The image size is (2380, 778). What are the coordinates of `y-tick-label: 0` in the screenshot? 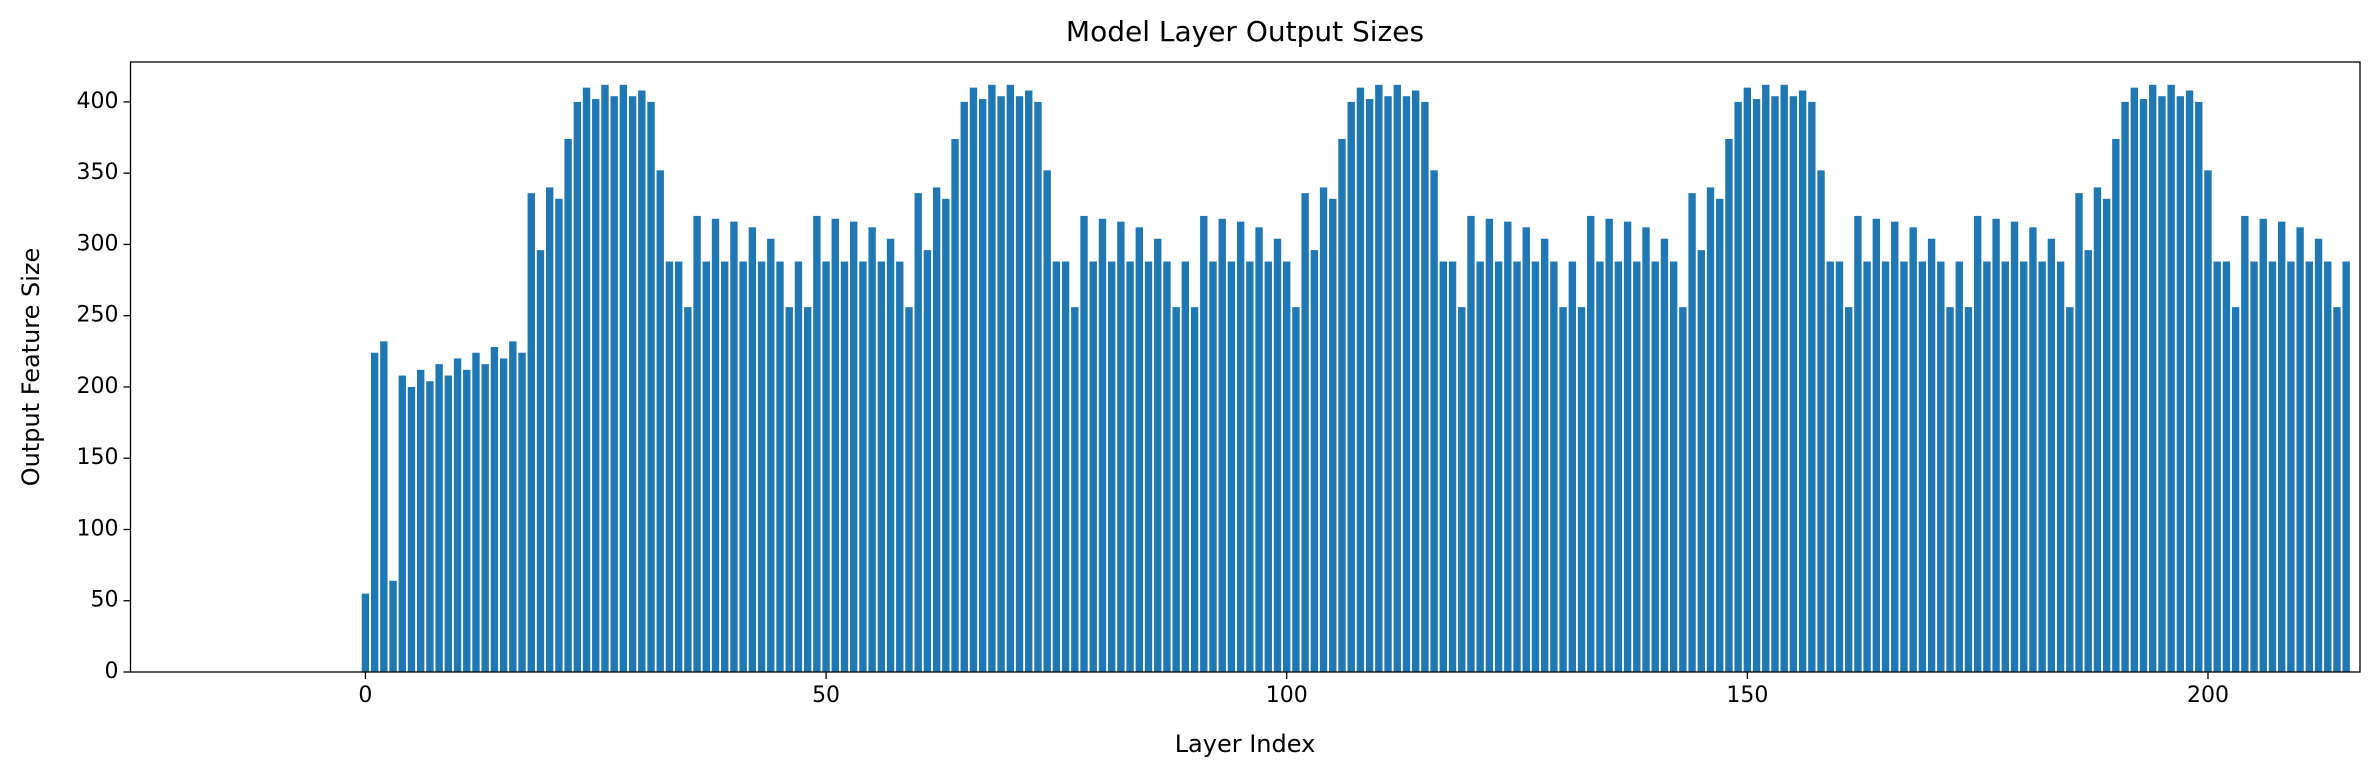 It's located at (112, 671).